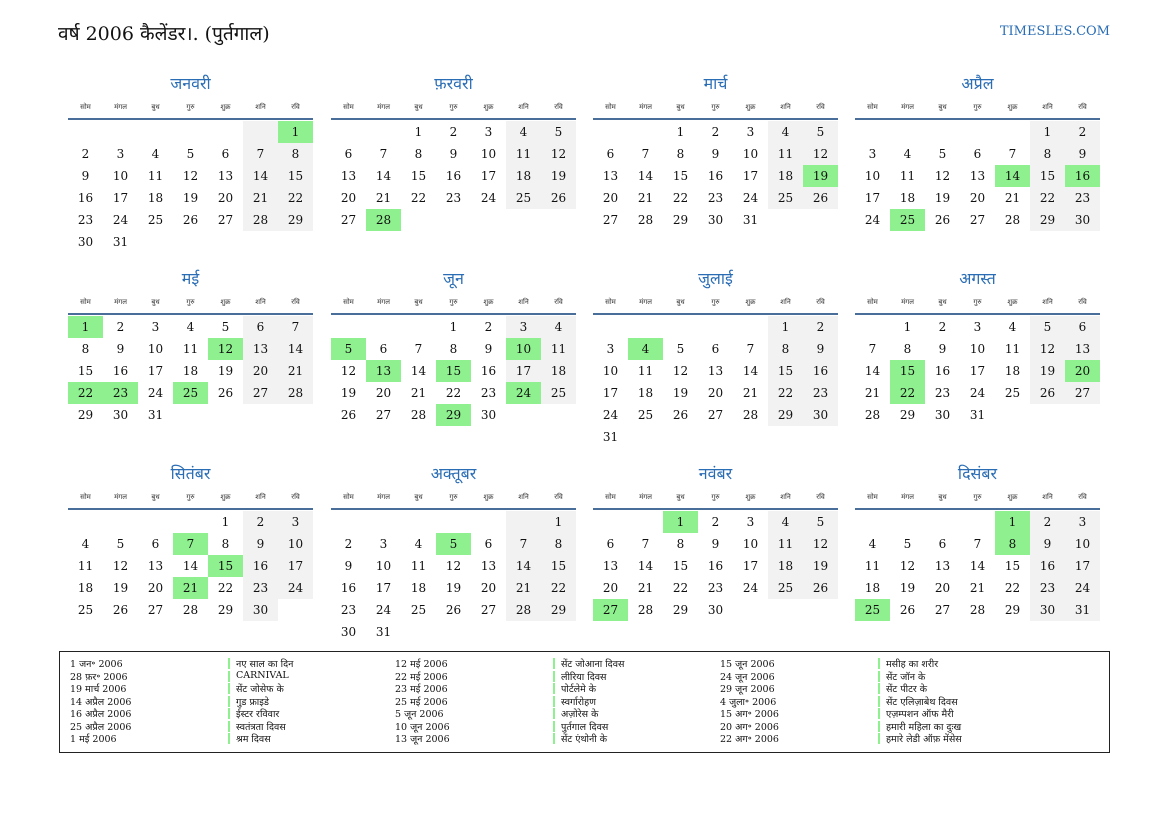 This screenshot has width=1169, height=827. Describe the element at coordinates (785, 198) in the screenshot. I see `day-cell: 25` at that location.